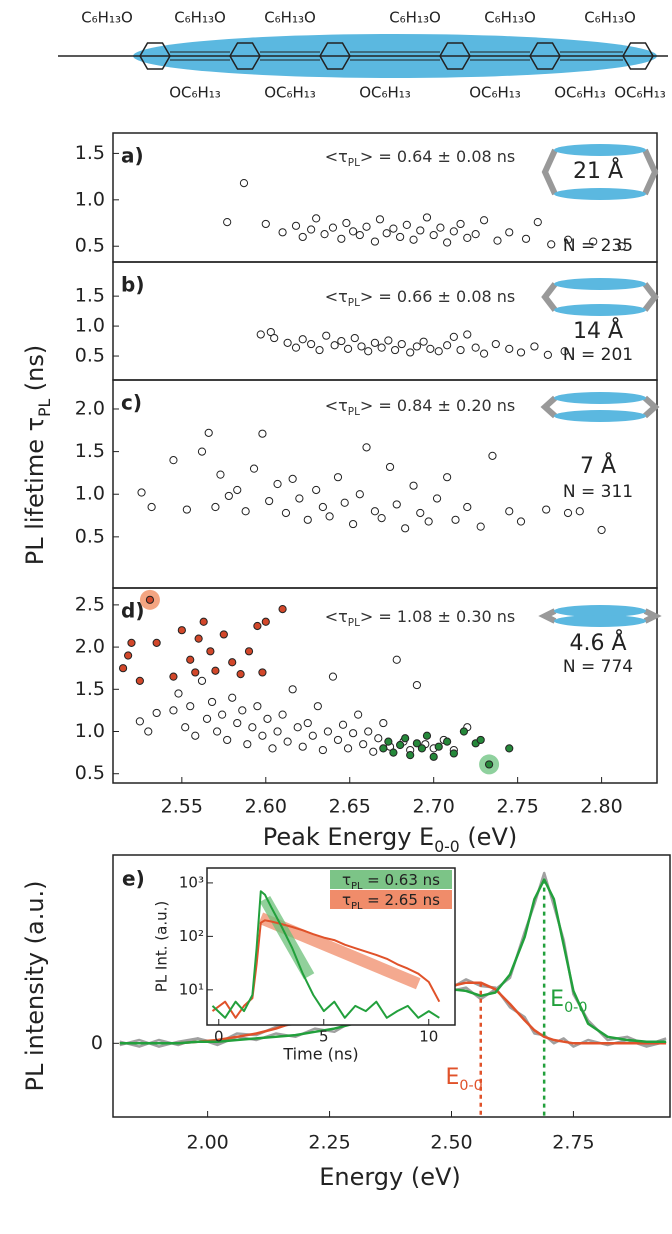  I want to click on panel-label: a), so click(132, 156).